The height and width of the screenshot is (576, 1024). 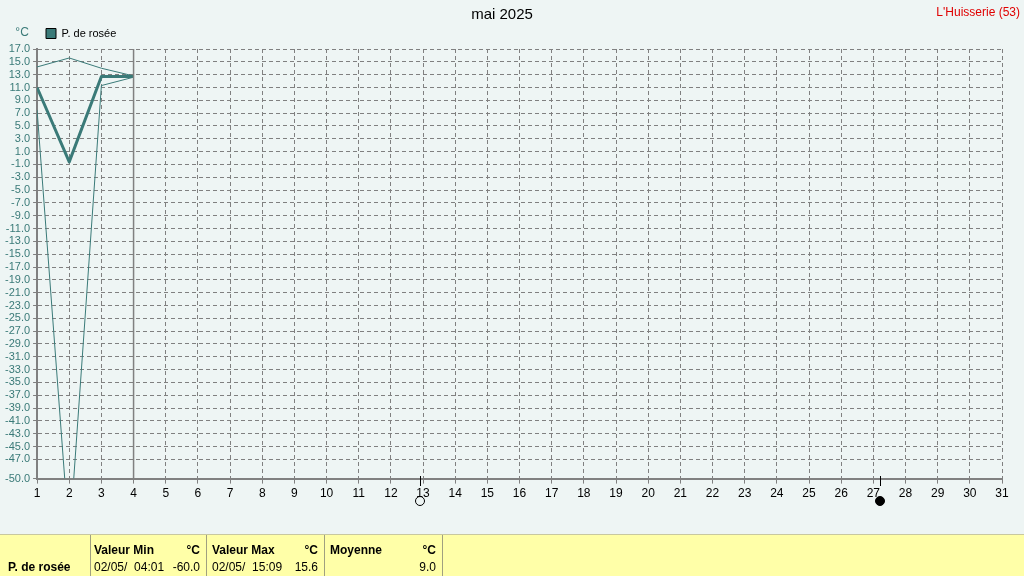 I want to click on x-tick-label: 24, so click(x=777, y=493).